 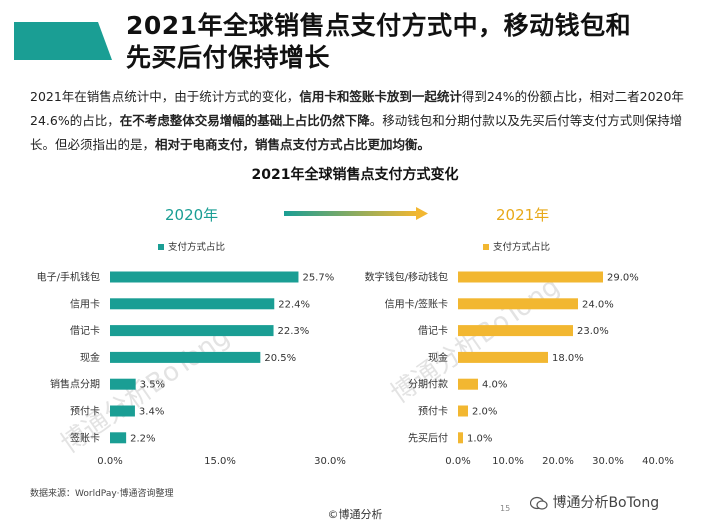 I want to click on brand-logo: 博通分析BoTong, so click(x=594, y=502).